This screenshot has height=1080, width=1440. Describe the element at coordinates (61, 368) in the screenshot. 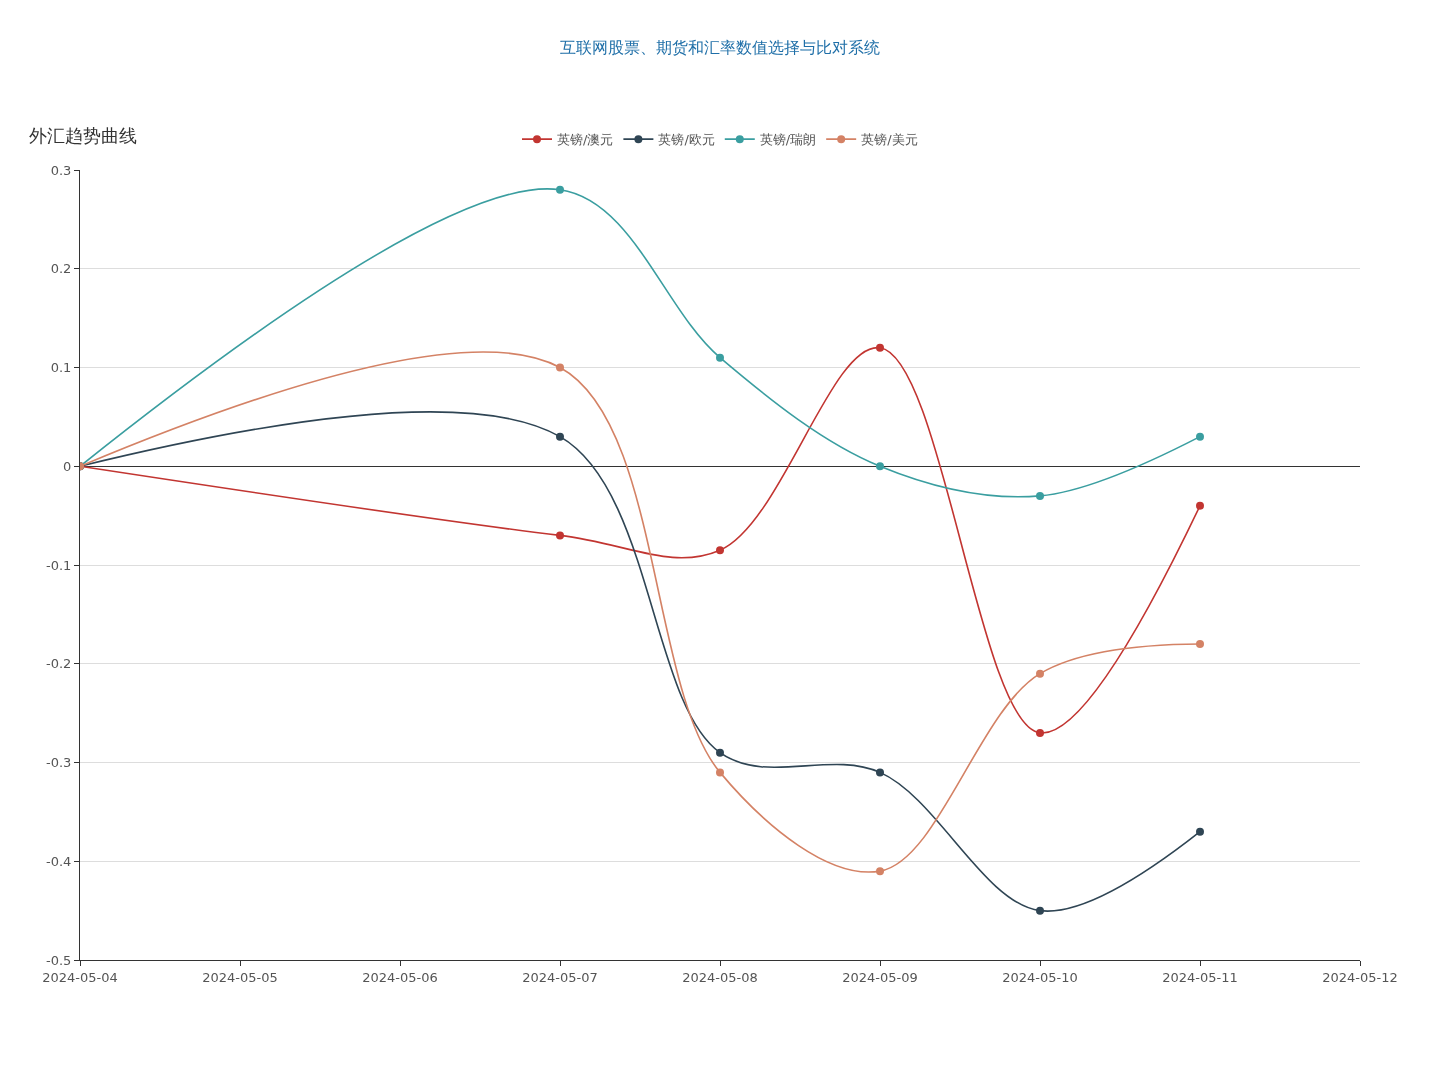

I see `y-tick-label: 0.1` at that location.